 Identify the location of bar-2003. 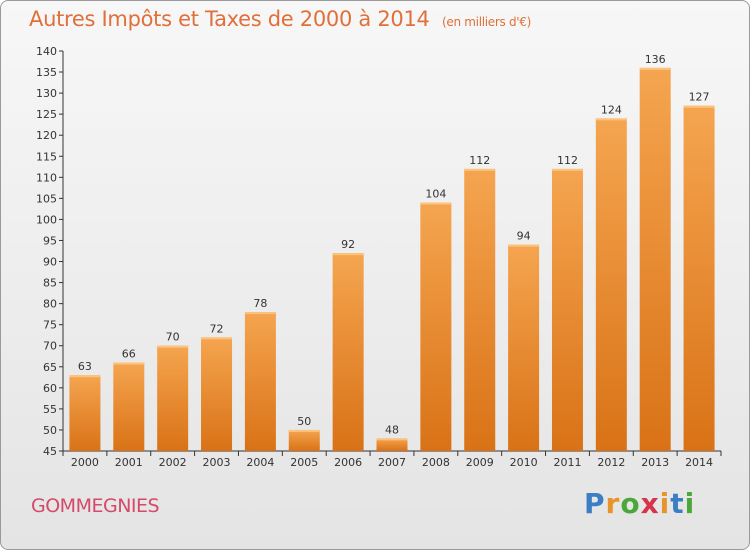
(217, 394).